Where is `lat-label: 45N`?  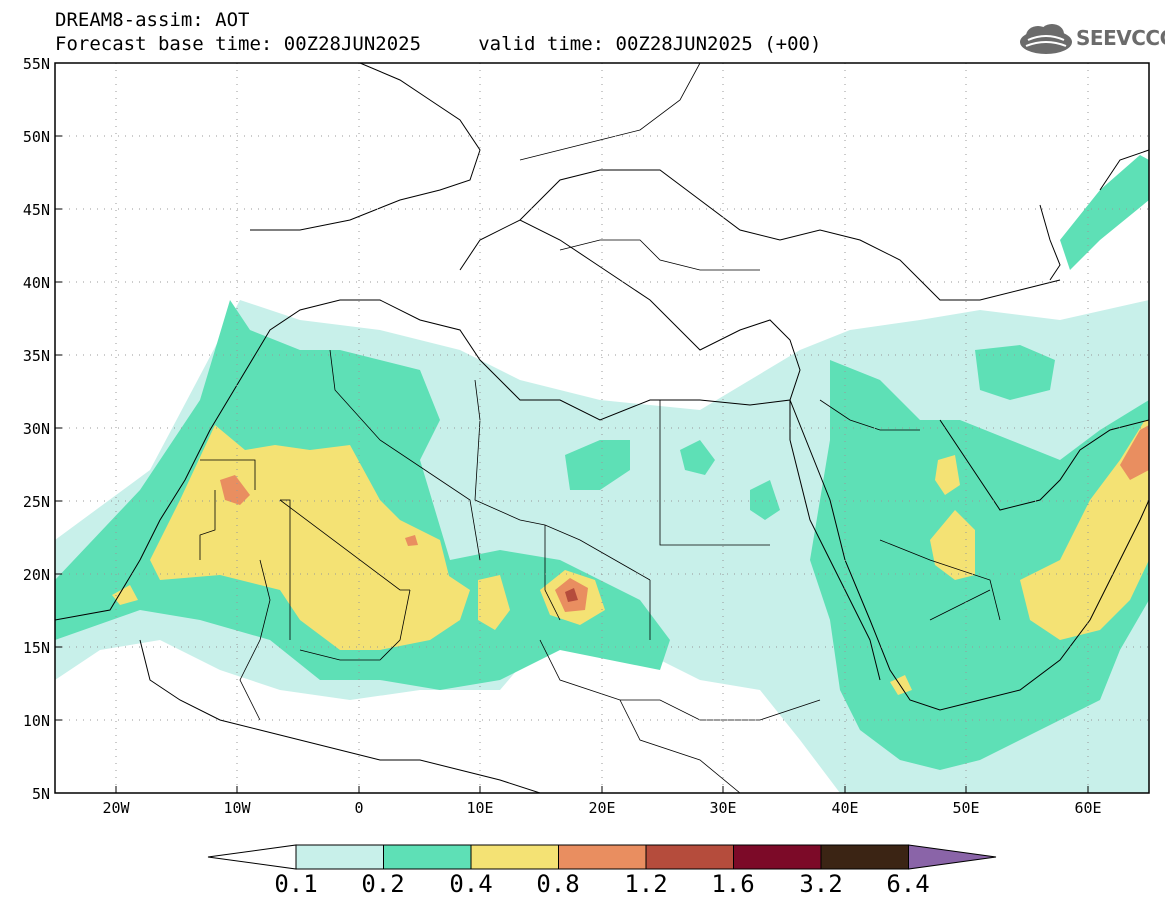 lat-label: 45N is located at coordinates (36, 210).